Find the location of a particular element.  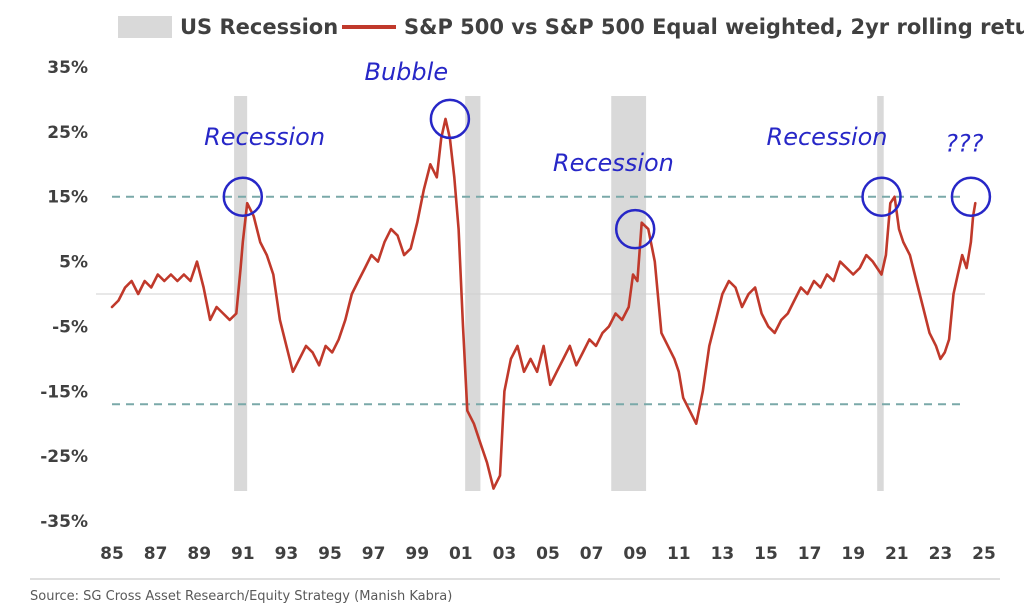

x-tick-label: 11 is located at coordinates (679, 554).